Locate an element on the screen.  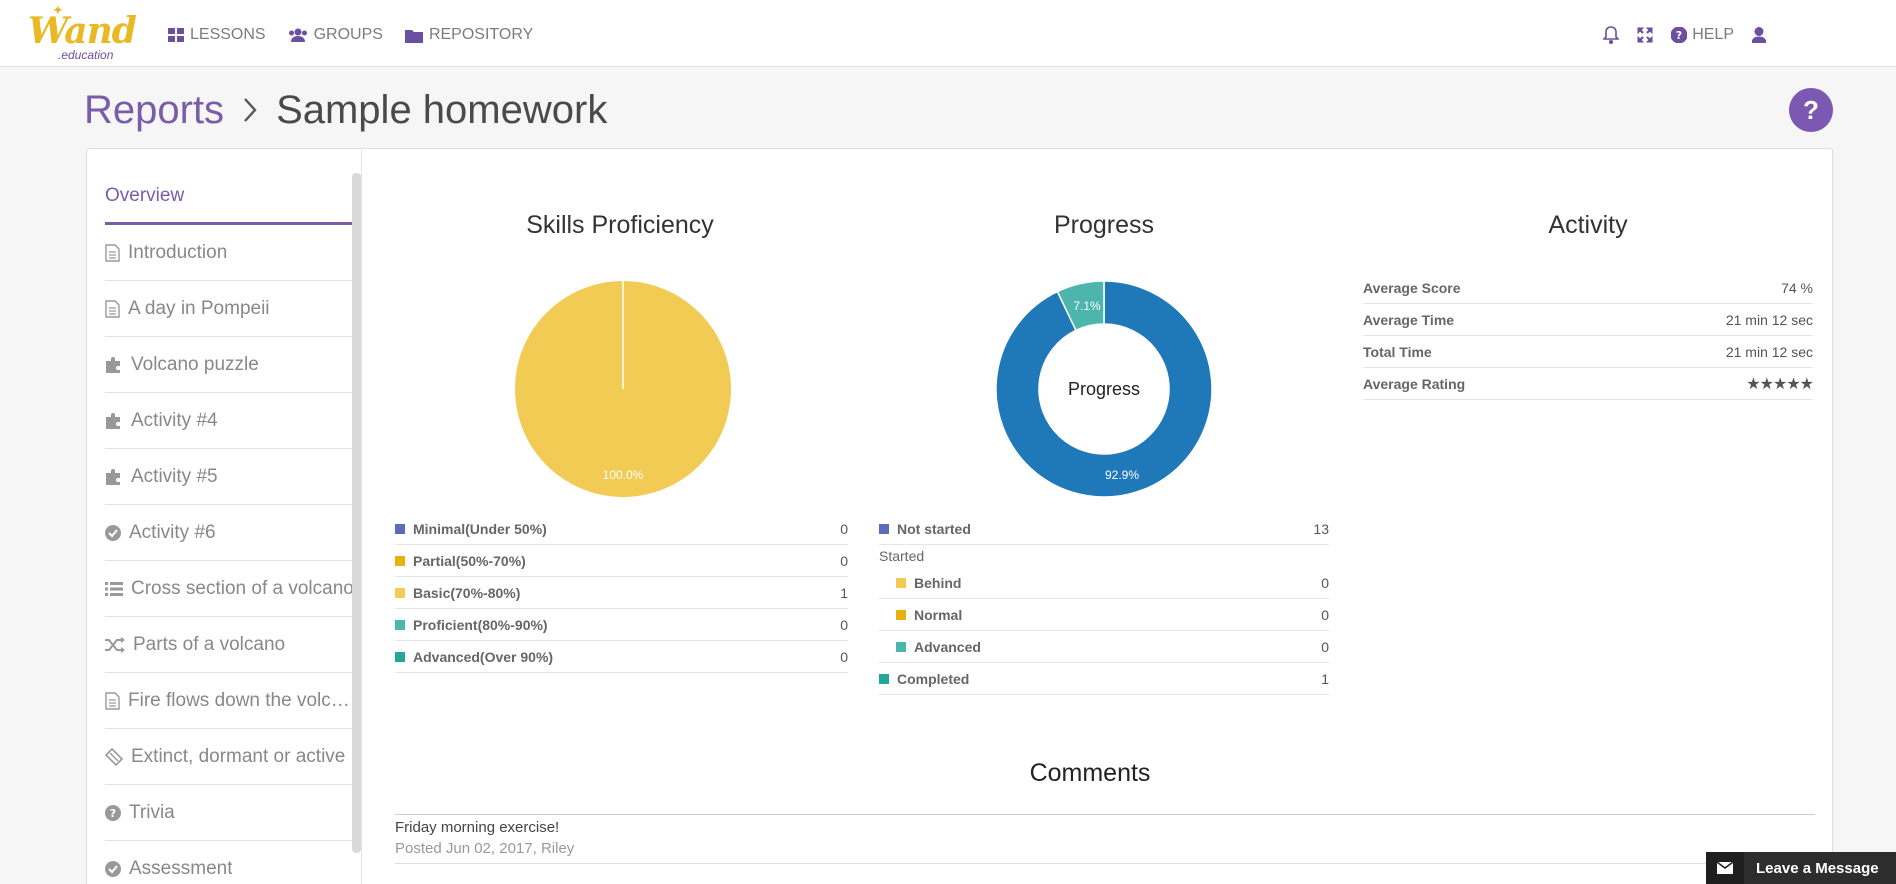
skills-pie-label: 100.0% is located at coordinates (623, 475).